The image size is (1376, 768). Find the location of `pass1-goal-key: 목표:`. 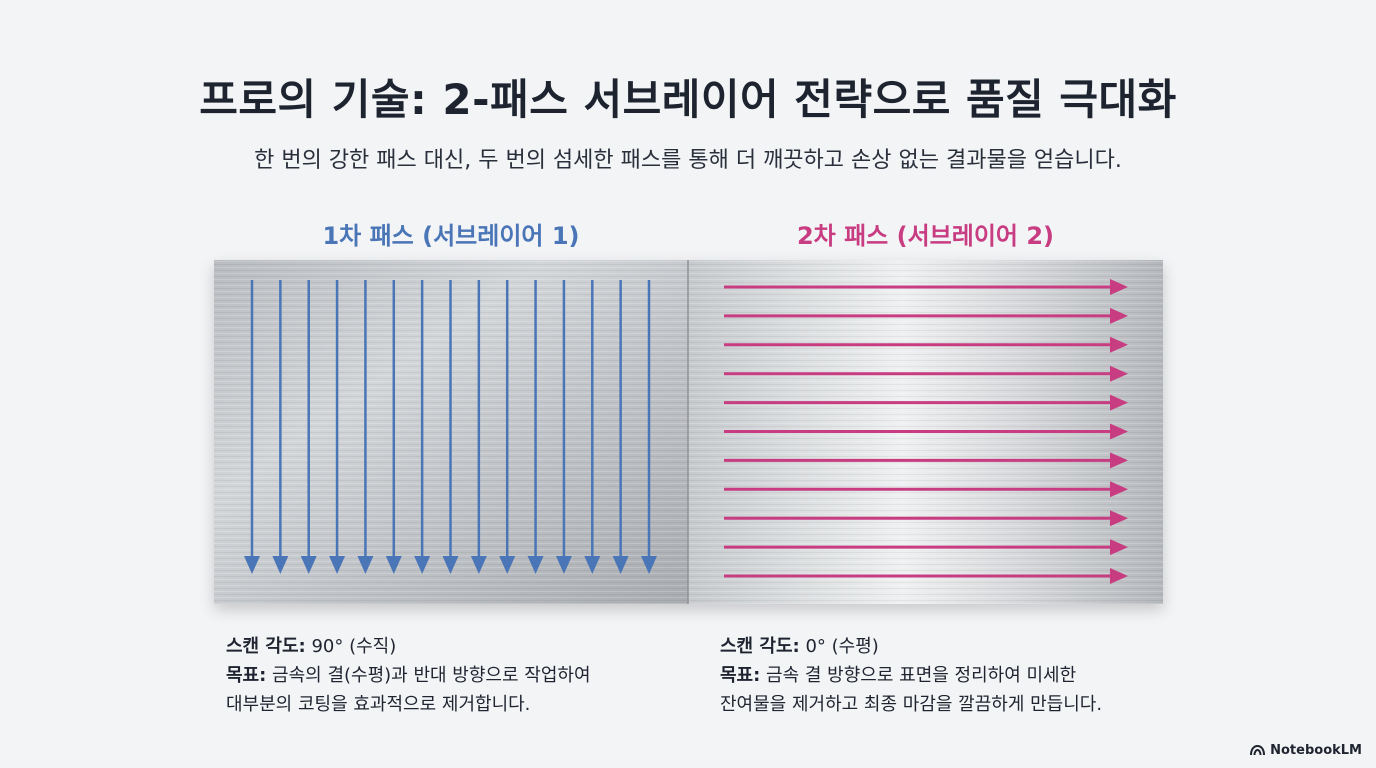

pass1-goal-key: 목표: is located at coordinates (246, 675).